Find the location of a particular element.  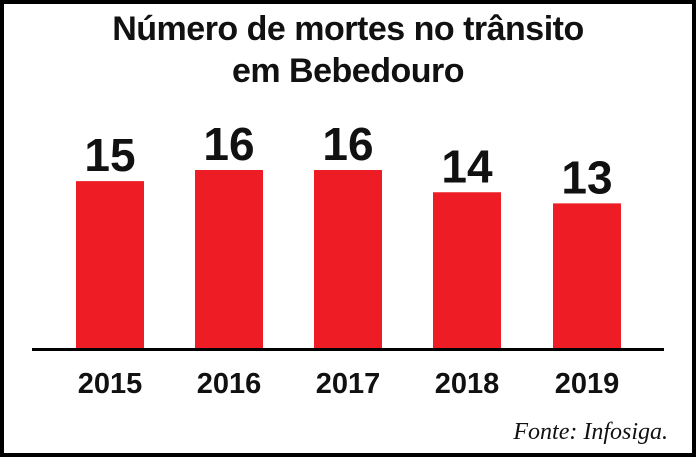

value-label-2019: 13 is located at coordinates (586, 177).